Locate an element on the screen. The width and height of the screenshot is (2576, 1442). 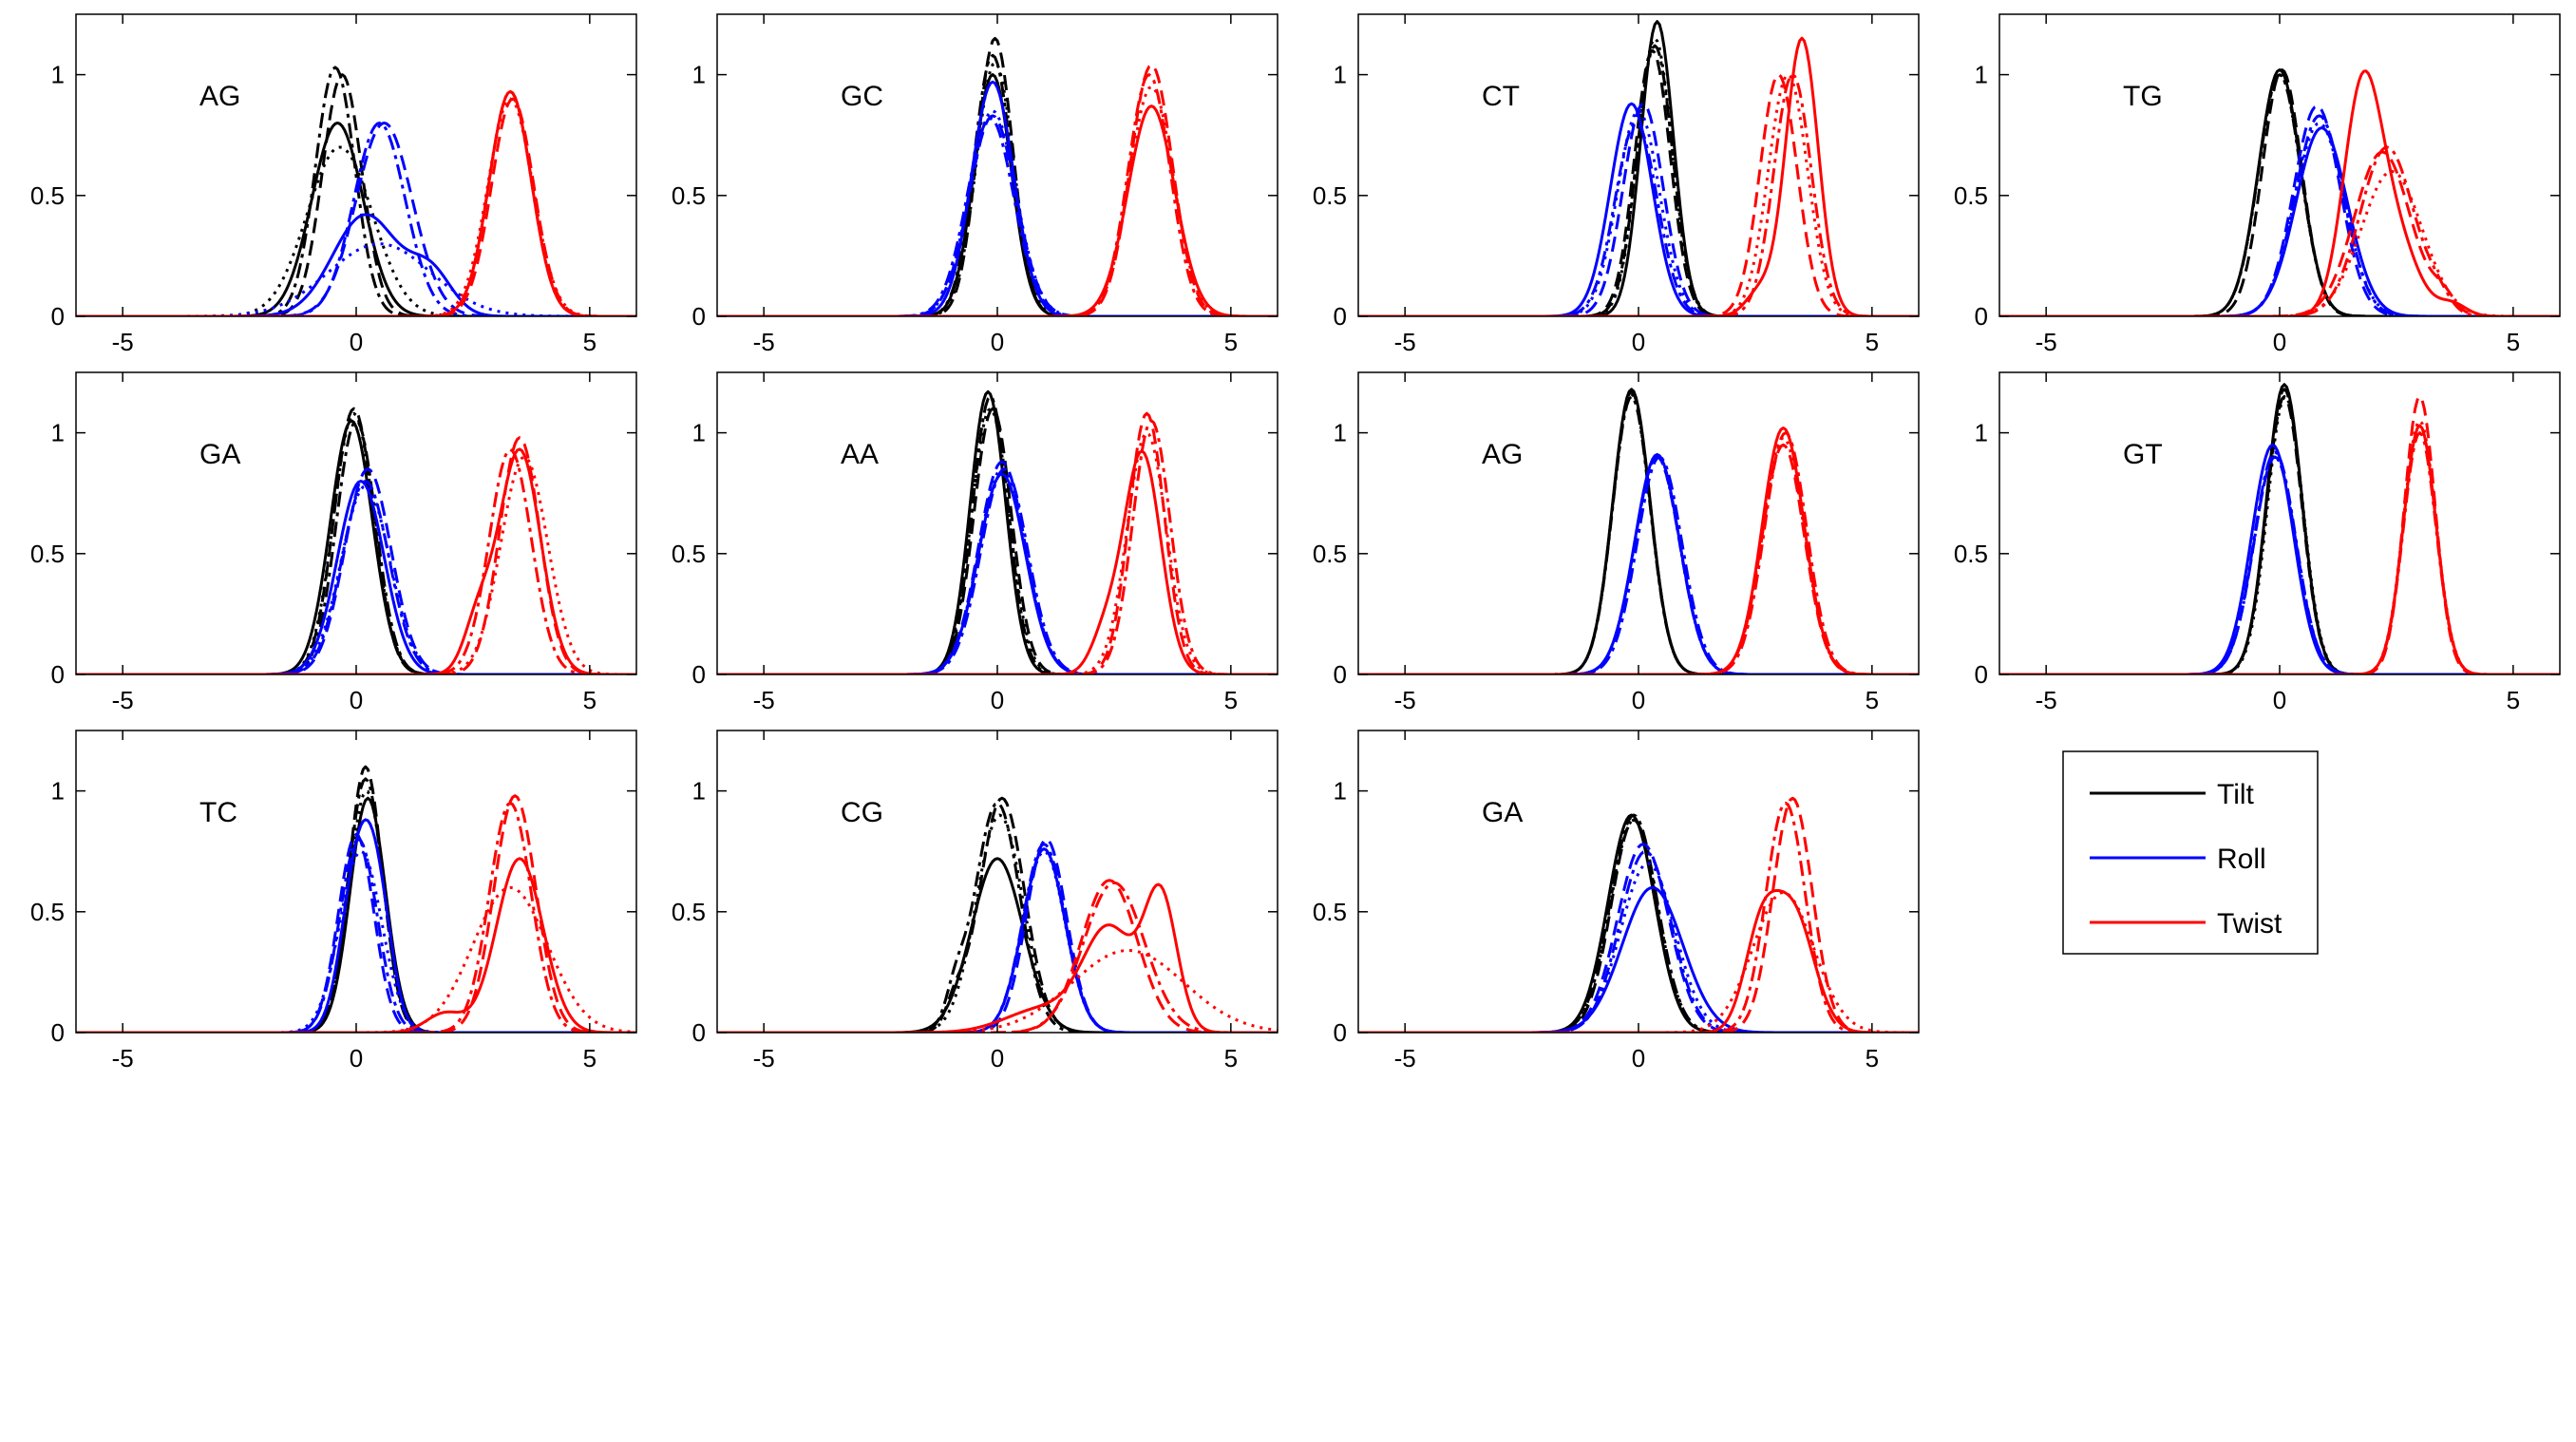
panel-label: TC is located at coordinates (218, 812).